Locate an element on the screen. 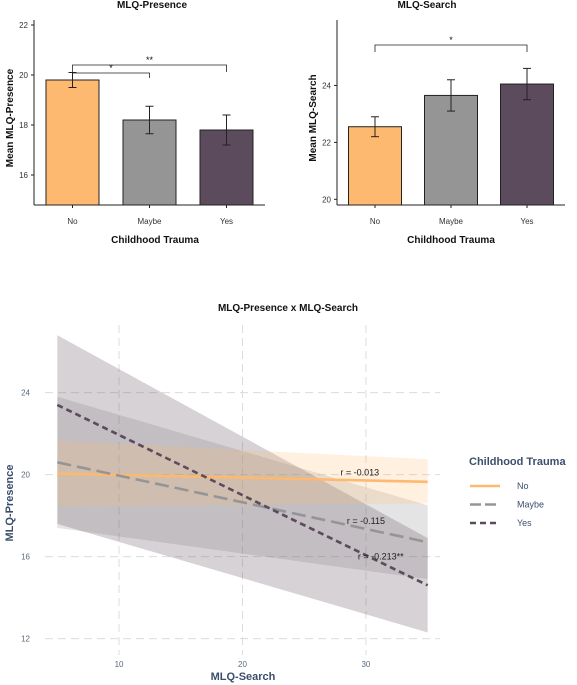 Image resolution: width=577 pixels, height=685 pixels. search-bar-yes is located at coordinates (527, 144).